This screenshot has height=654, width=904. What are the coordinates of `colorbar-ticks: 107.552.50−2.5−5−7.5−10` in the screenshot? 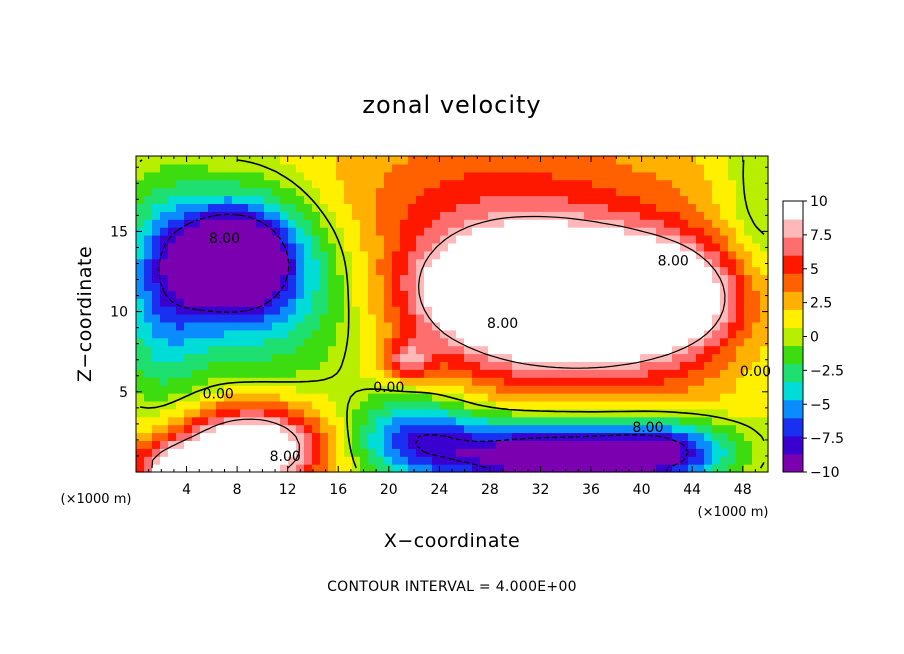 It's located at (823, 337).